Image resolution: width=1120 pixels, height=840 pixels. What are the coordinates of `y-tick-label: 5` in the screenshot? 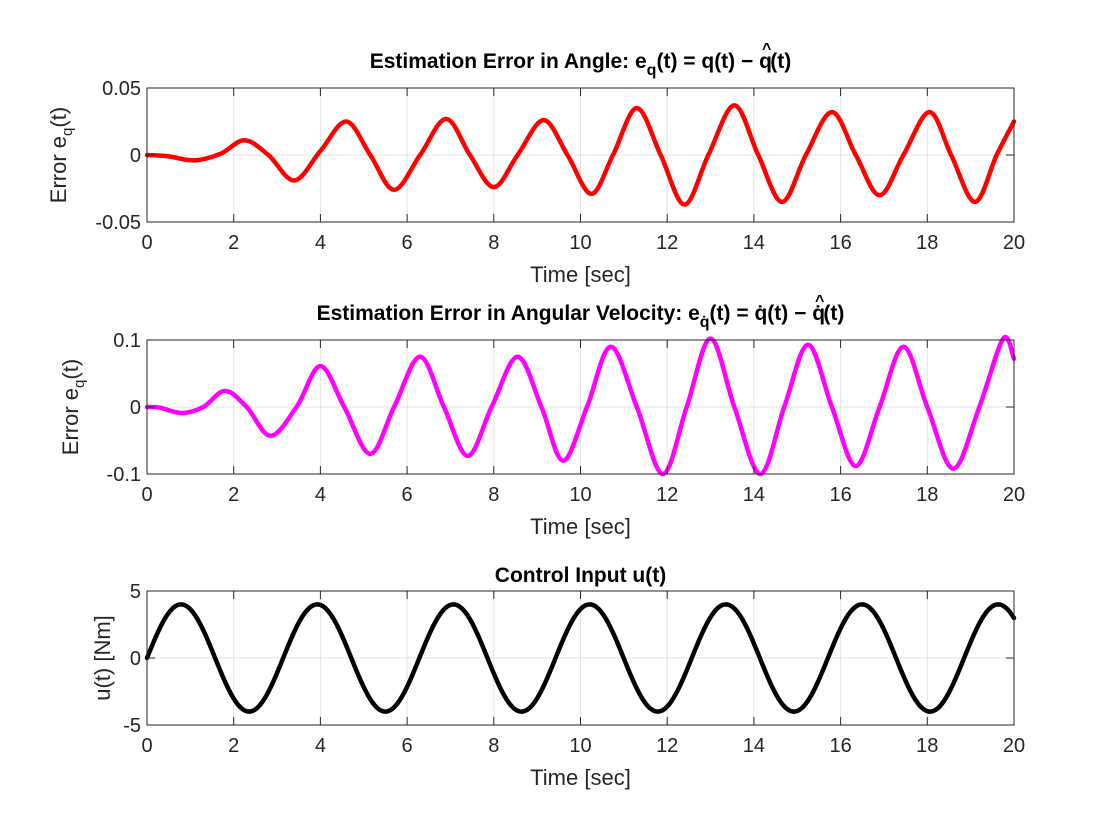 It's located at (135, 592).